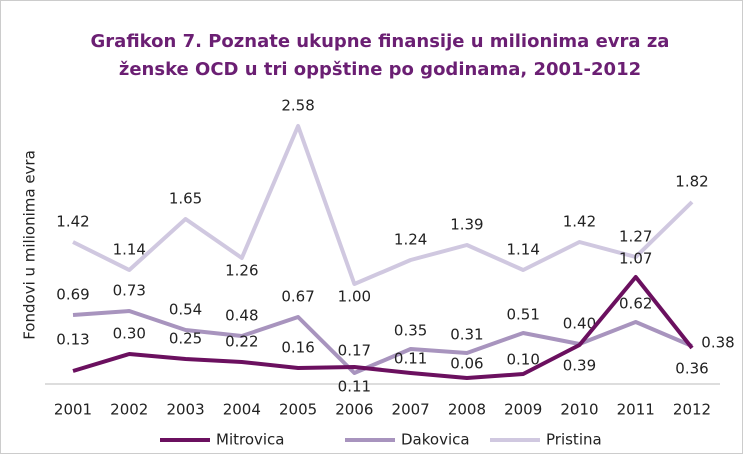 The image size is (743, 458). Describe the element at coordinates (466, 364) in the screenshot. I see `data-label: 0.06` at that location.